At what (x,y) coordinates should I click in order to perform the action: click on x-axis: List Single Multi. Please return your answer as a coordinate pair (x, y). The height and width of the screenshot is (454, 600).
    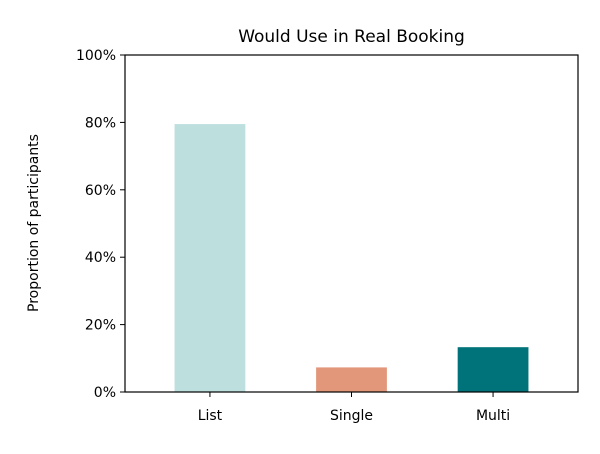
    Looking at the image, I should click on (354, 408).